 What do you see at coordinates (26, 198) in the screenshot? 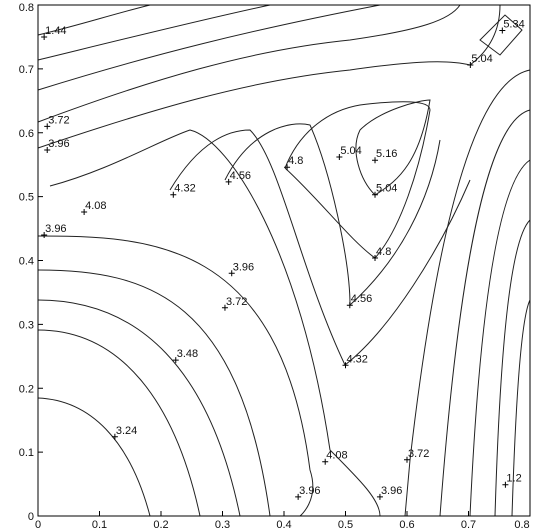
I see `y-tick-label: 0.5` at bounding box center [26, 198].